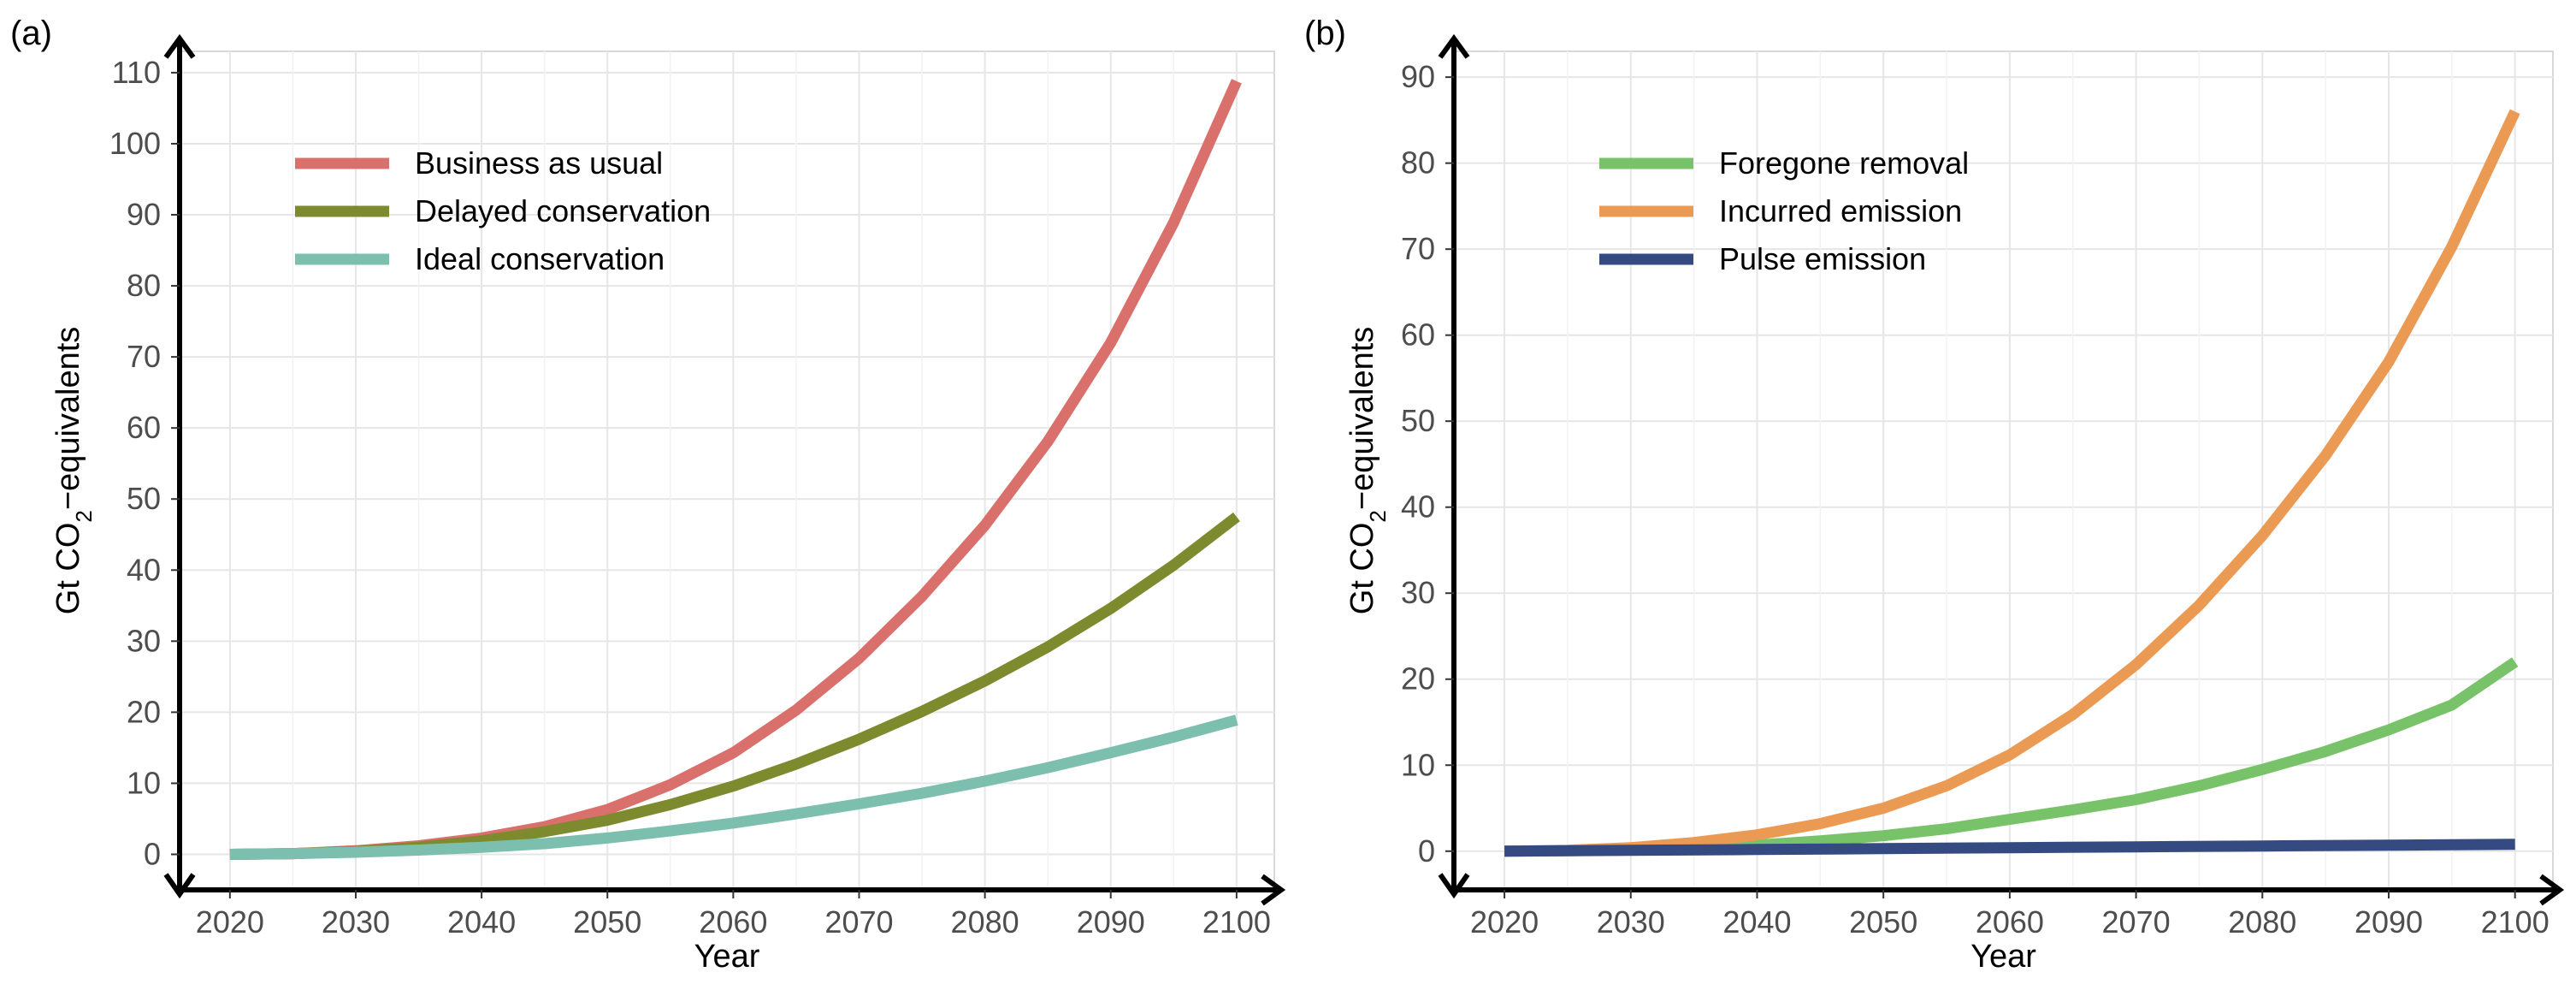 The image size is (2576, 984). I want to click on panel-label: (a), so click(31, 33).